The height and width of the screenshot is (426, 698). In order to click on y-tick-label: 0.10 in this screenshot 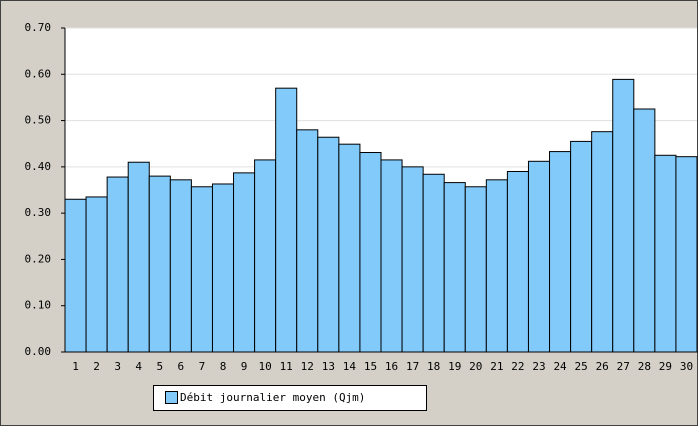, I will do `click(38, 305)`.